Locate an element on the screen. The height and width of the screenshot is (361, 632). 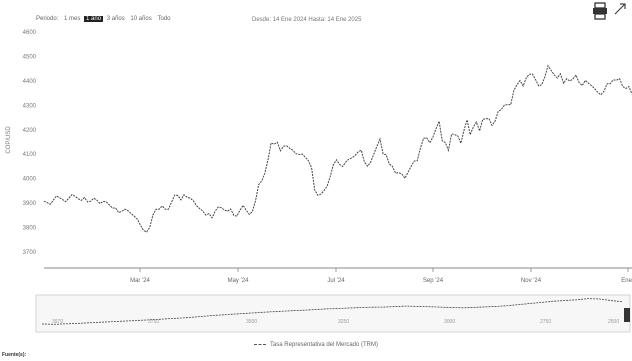
date-range: Desde: 14 Ene 2024 Hasta: 14 Ene 2025 is located at coordinates (306, 20).